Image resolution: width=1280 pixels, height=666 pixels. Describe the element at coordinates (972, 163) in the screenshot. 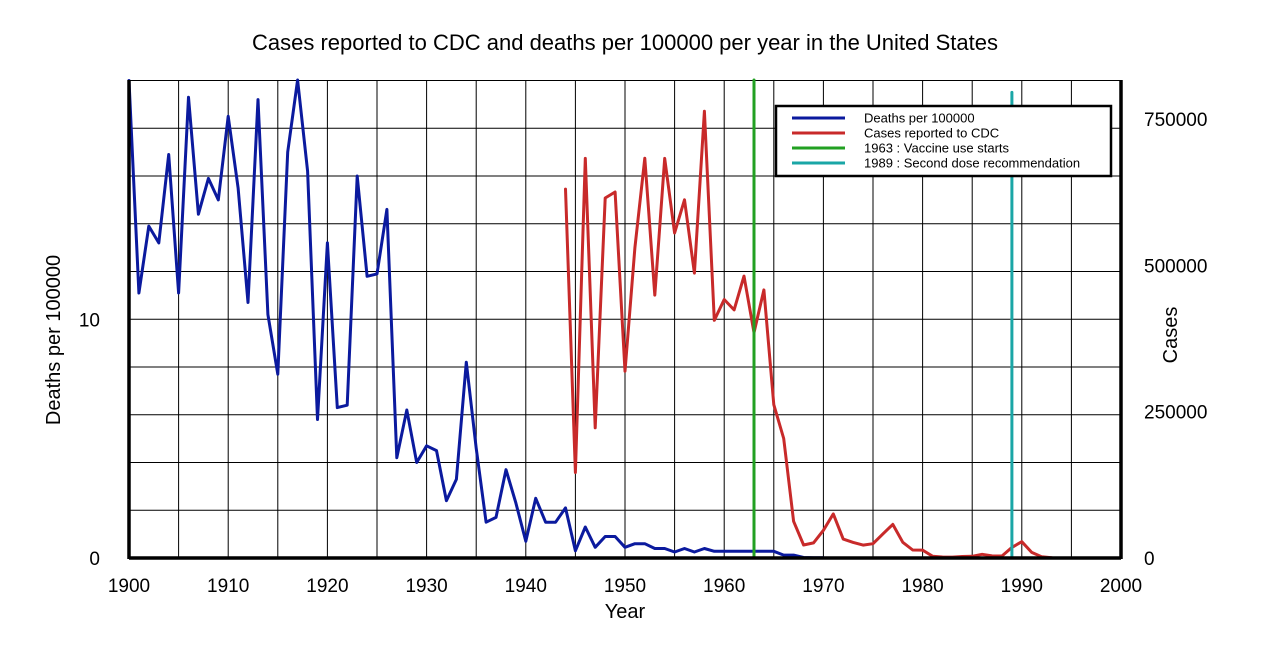

I see `legend-entry-label: 1989 : Second dose recommendation` at that location.